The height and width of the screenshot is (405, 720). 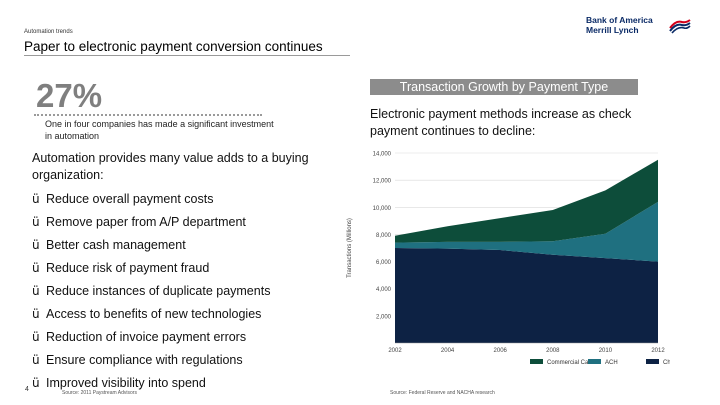 I want to click on benefit-item: ü Better cash management, so click(x=151, y=245).